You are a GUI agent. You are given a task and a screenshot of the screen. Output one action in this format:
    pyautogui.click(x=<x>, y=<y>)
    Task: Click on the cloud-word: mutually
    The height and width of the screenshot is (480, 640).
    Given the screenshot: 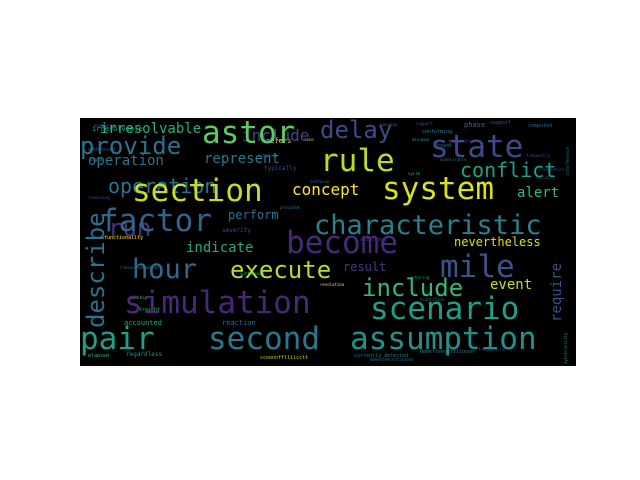 What is the action you would take?
    pyautogui.click(x=546, y=177)
    